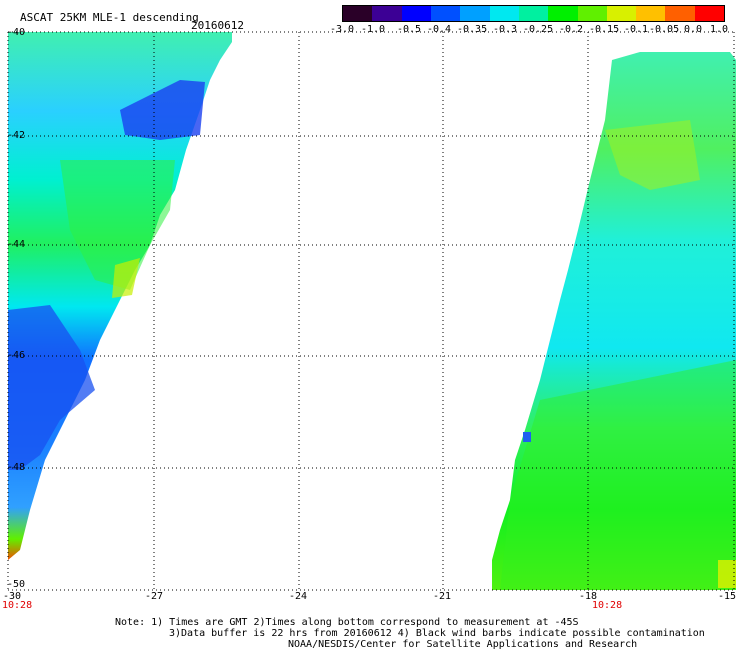  Describe the element at coordinates (16, 135) in the screenshot. I see `lat-tick-label: -42` at that location.